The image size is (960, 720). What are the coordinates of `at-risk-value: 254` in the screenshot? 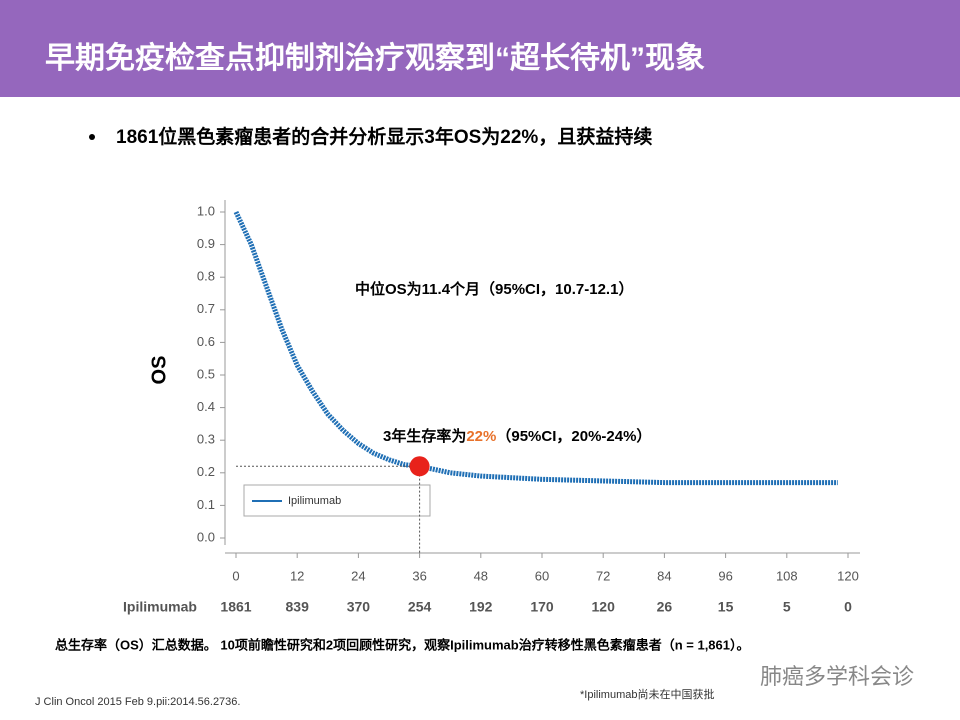 It's located at (420, 607).